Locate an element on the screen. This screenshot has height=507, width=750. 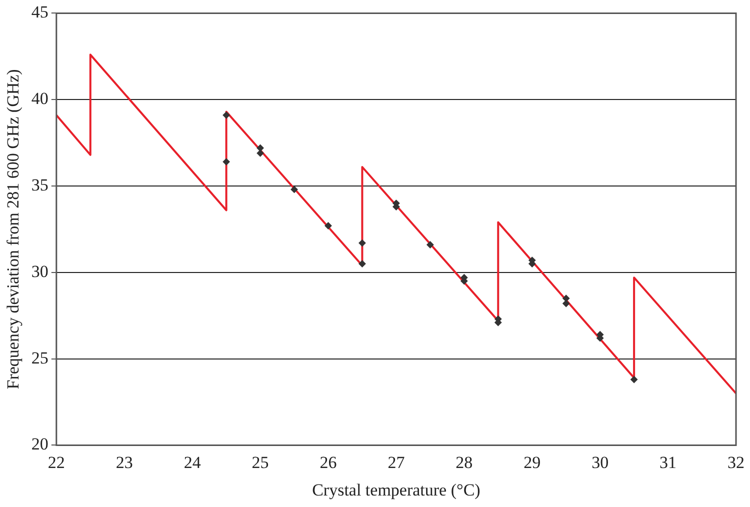
x-axis-title: Crystal temperature (°C) is located at coordinates (396, 490).